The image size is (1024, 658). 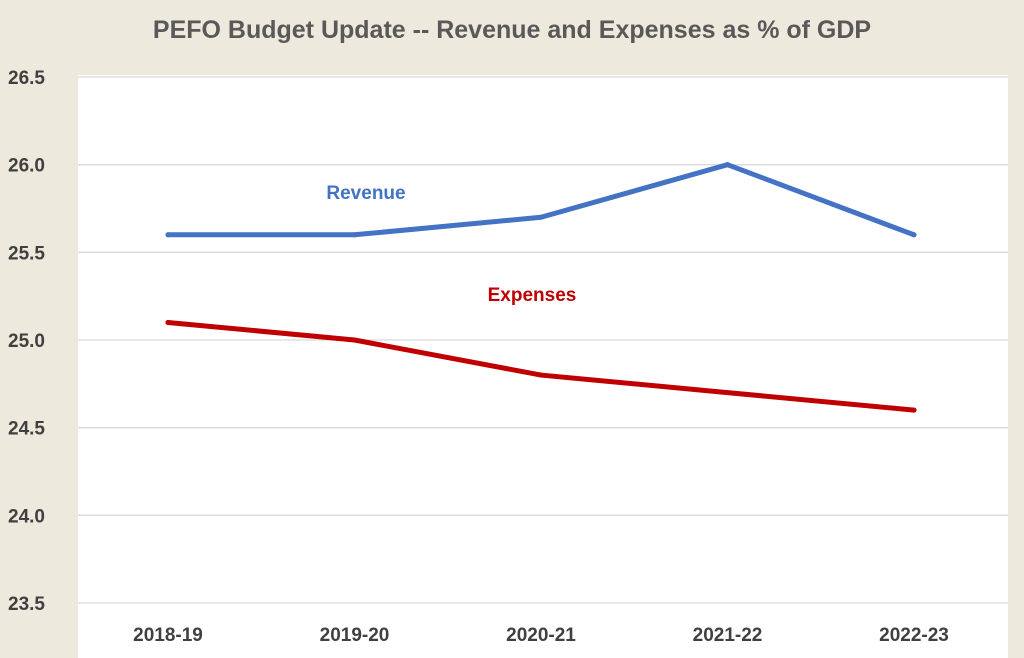 What do you see at coordinates (365, 193) in the screenshot?
I see `series-label-revenue: Revenue` at bounding box center [365, 193].